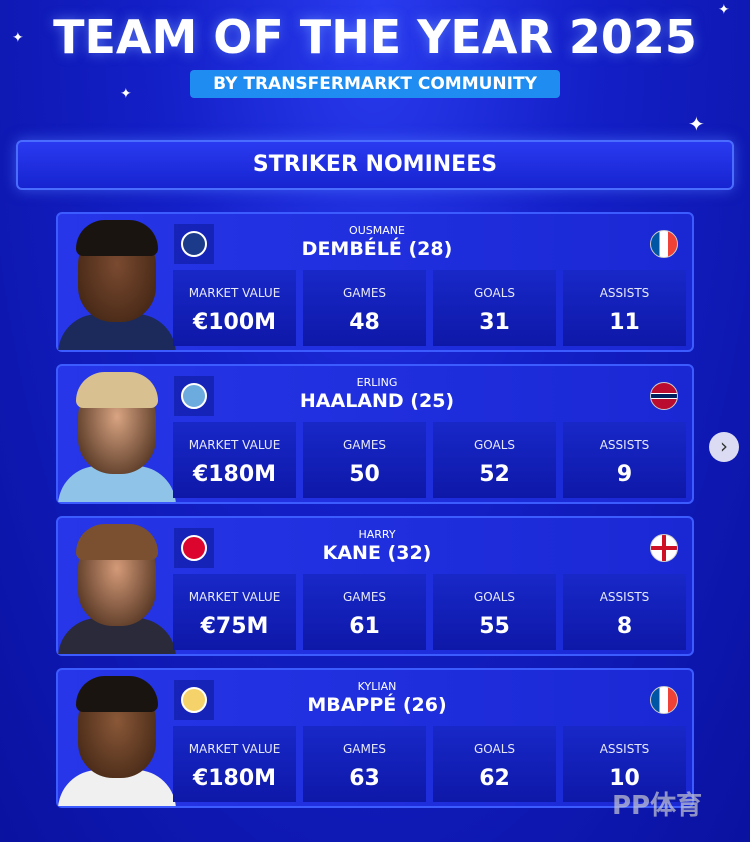  Describe the element at coordinates (364, 322) in the screenshot. I see `stat-value: 48` at that location.